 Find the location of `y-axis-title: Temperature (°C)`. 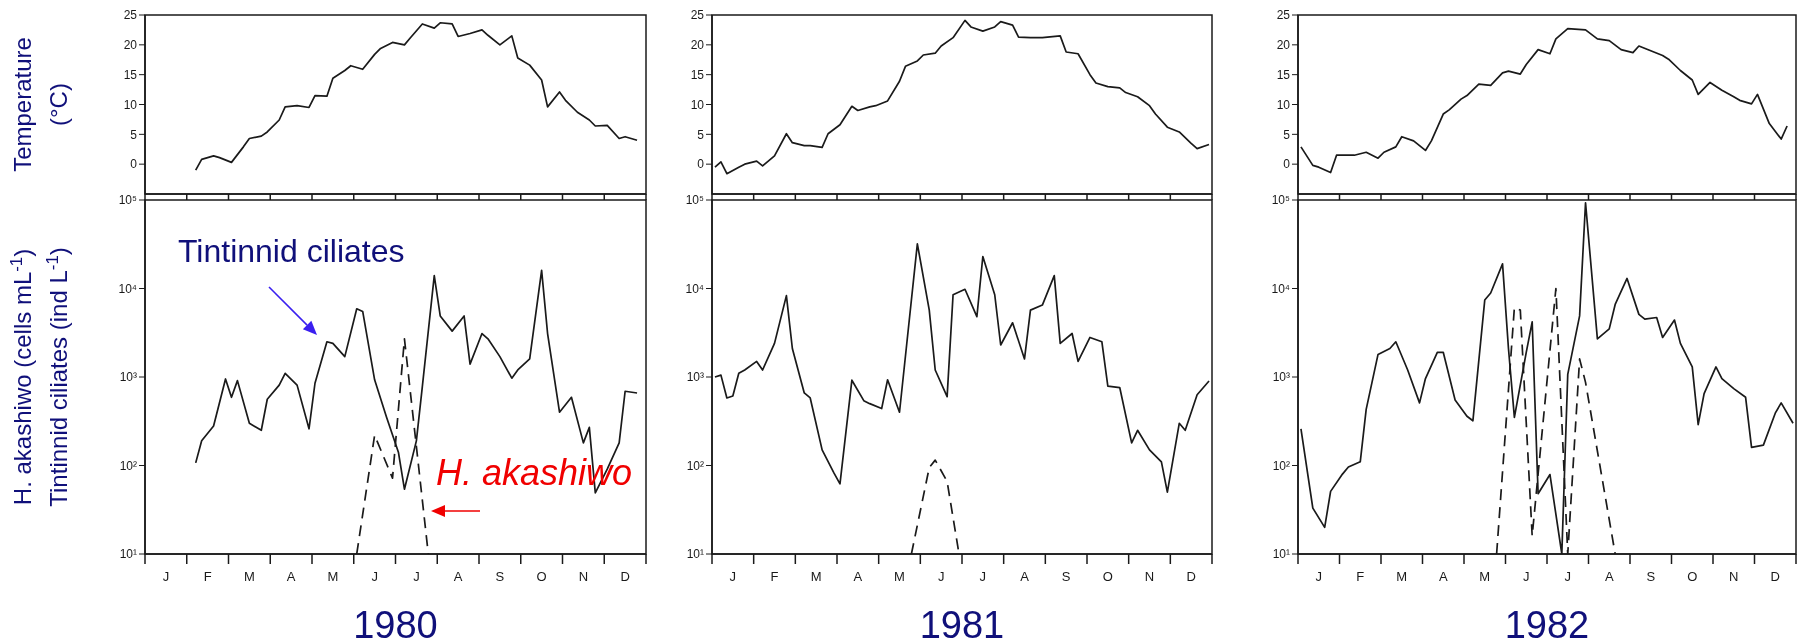

y-axis-title: Temperature (°C) is located at coordinates (40, 104).